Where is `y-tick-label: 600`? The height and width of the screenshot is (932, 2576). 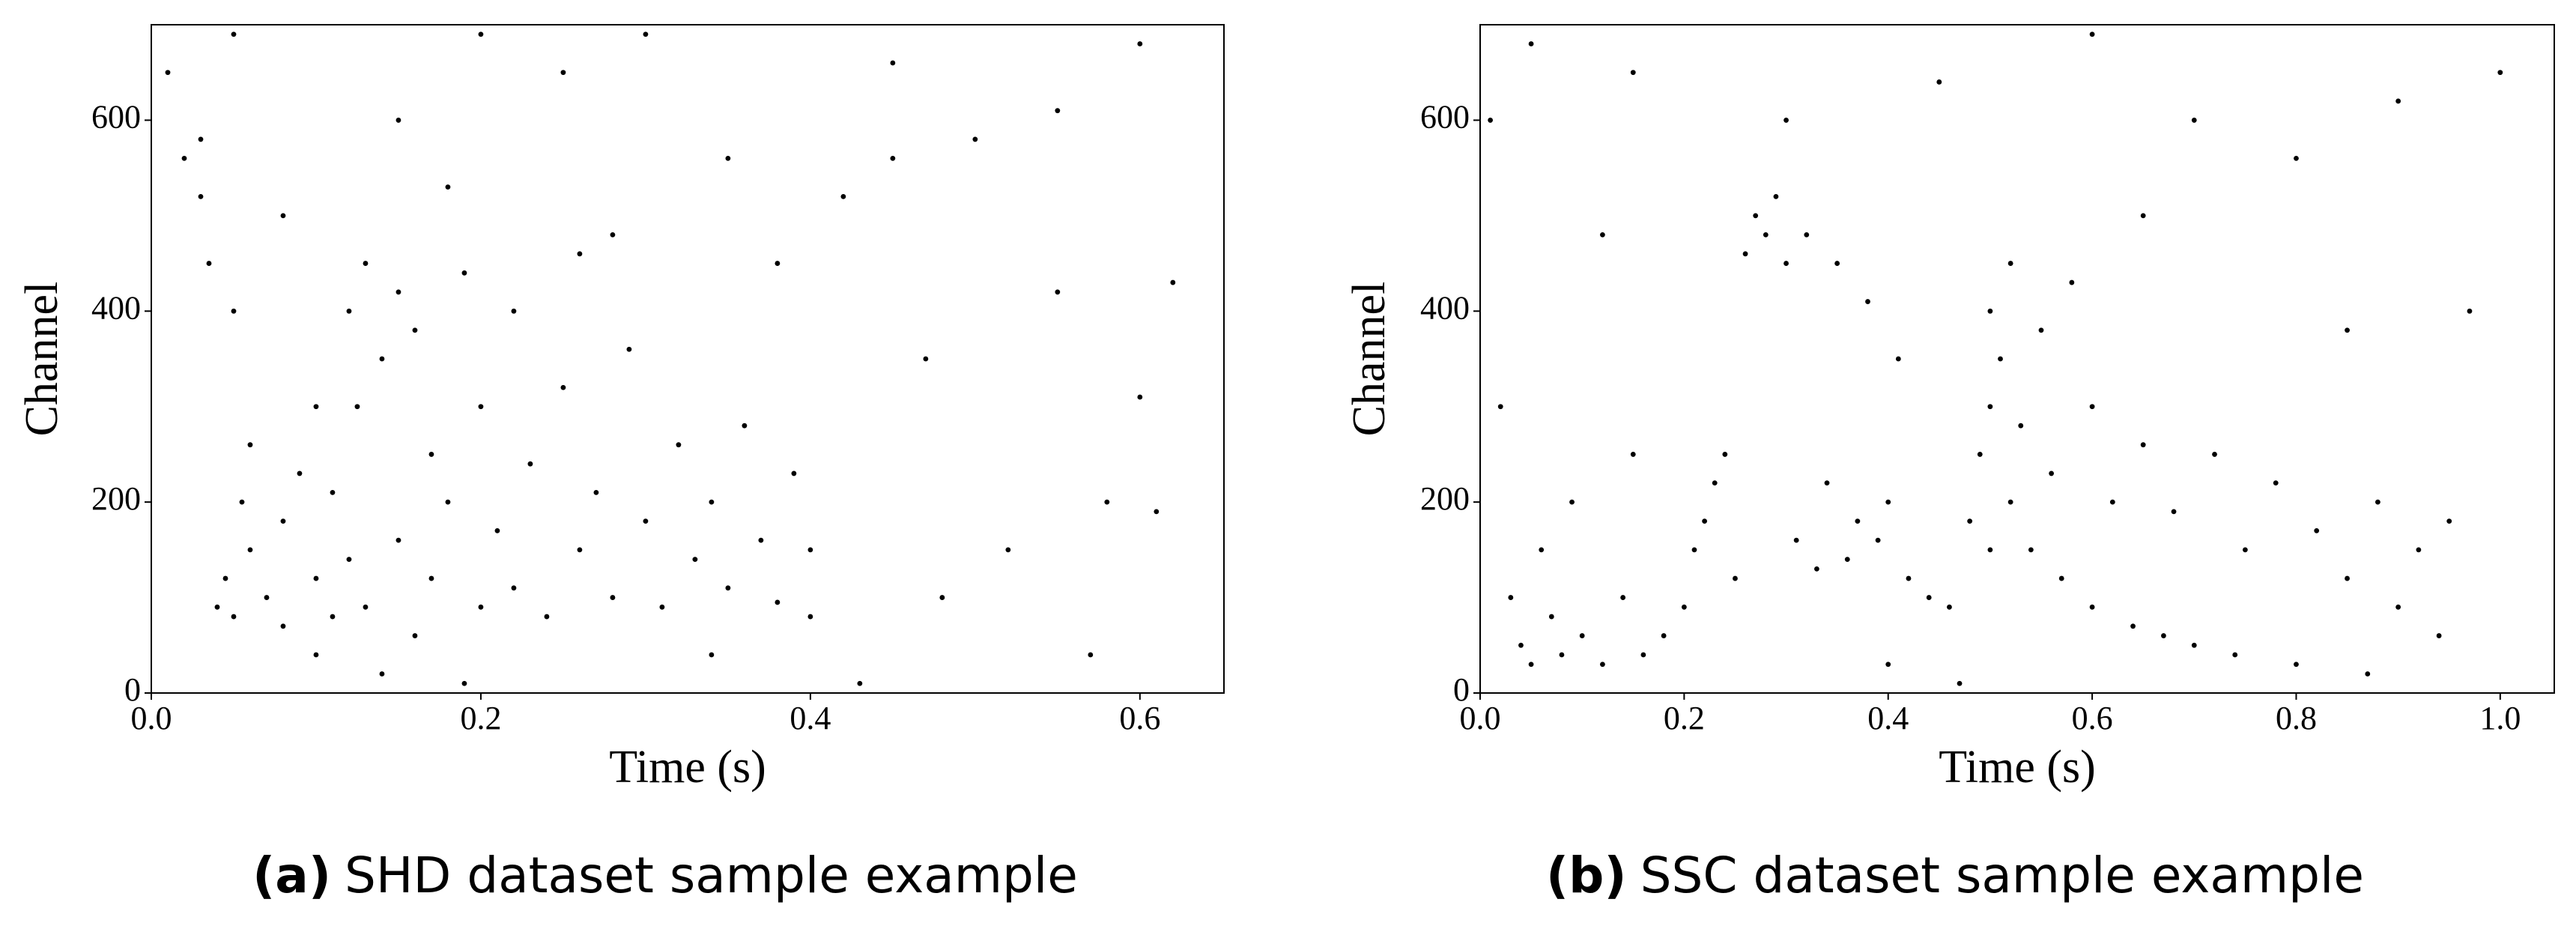
y-tick-label: 600 is located at coordinates (1445, 118).